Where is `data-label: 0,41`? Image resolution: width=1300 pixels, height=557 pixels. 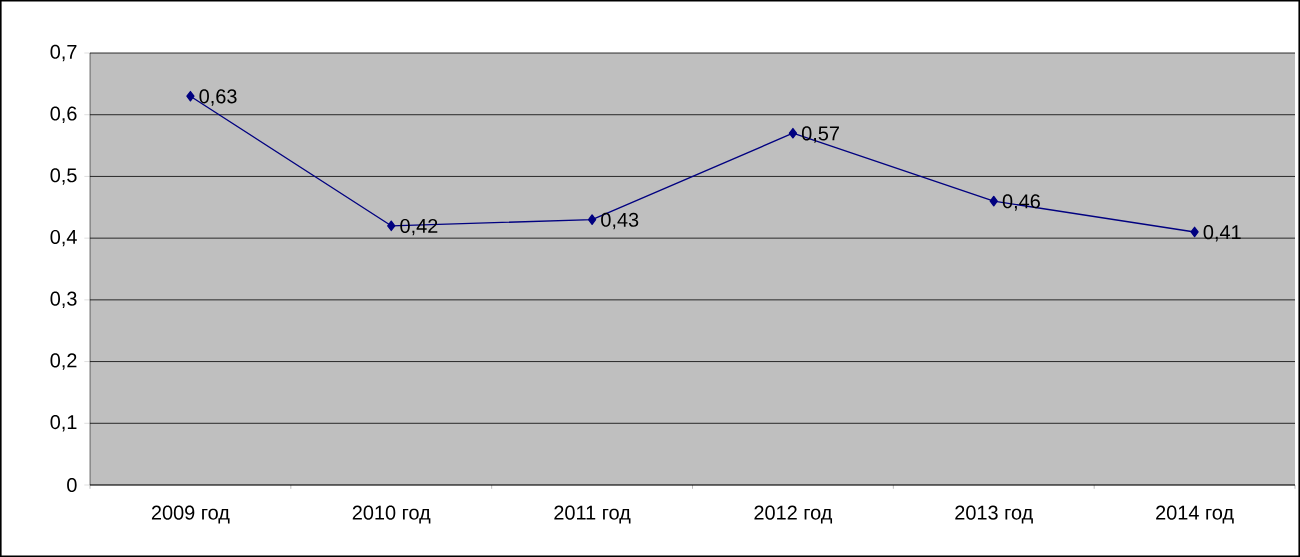
data-label: 0,41 is located at coordinates (1222, 233).